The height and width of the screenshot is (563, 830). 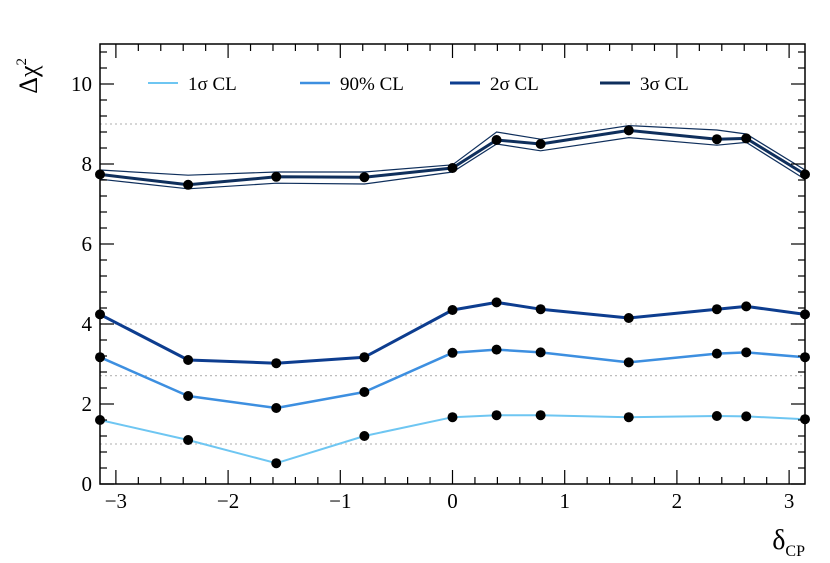 I want to click on y-axis-label: Δχ2, so click(x=28, y=76).